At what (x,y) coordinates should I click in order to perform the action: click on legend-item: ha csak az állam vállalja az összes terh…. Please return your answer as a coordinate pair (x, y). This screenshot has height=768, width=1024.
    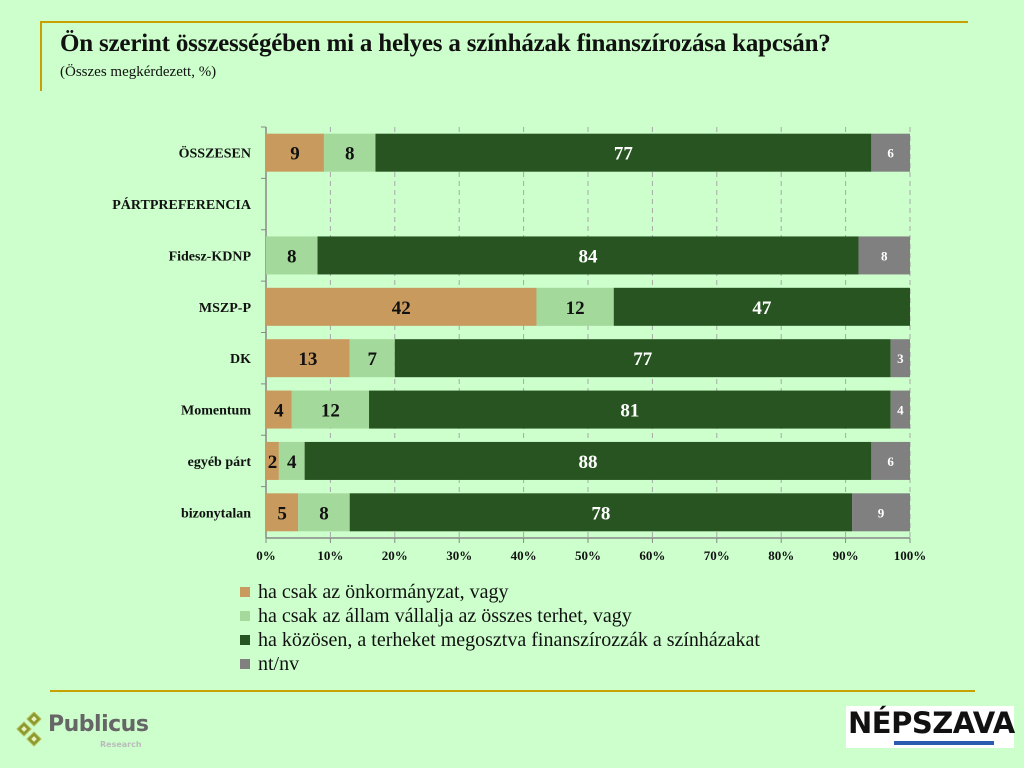
    Looking at the image, I should click on (500, 616).